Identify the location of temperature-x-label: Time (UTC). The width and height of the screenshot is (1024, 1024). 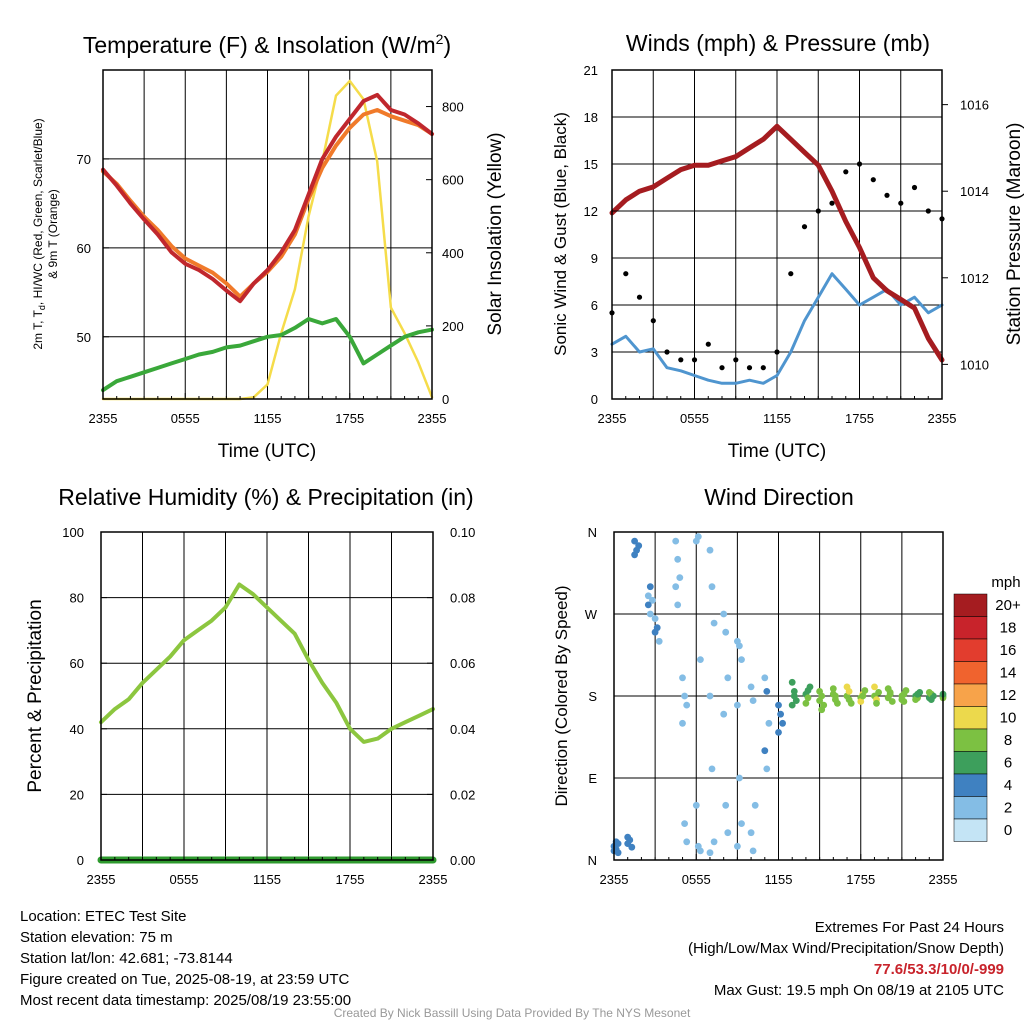
(267, 451).